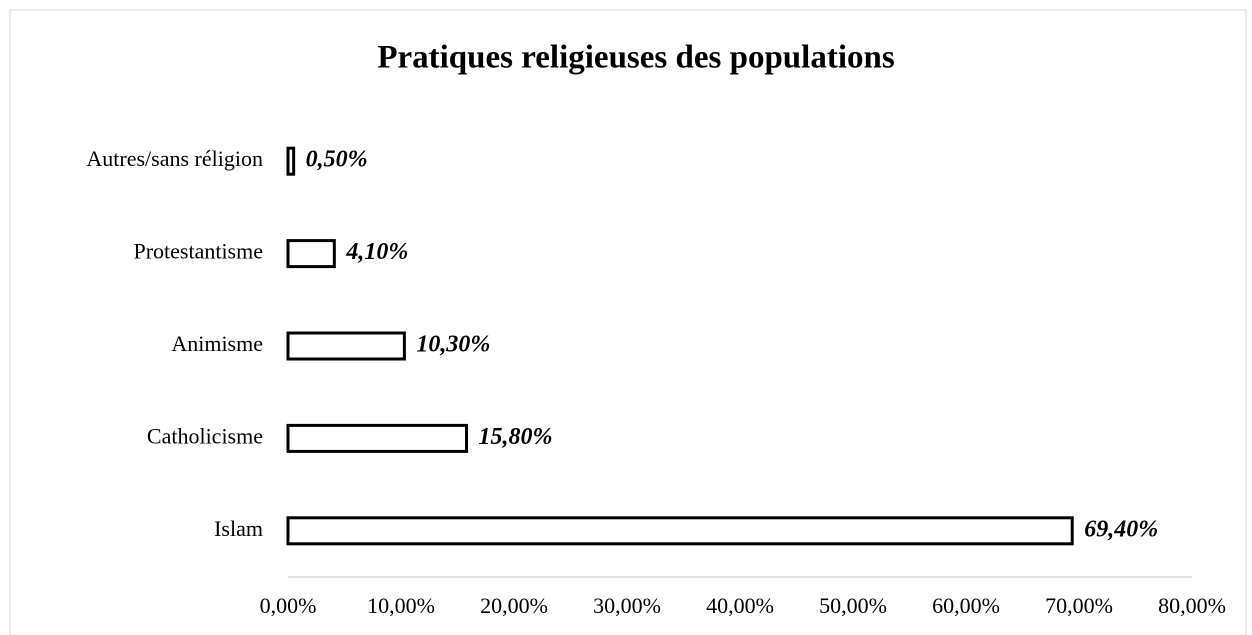 Image resolution: width=1252 pixels, height=635 pixels. I want to click on data-label: 4,10%, so click(376, 252).